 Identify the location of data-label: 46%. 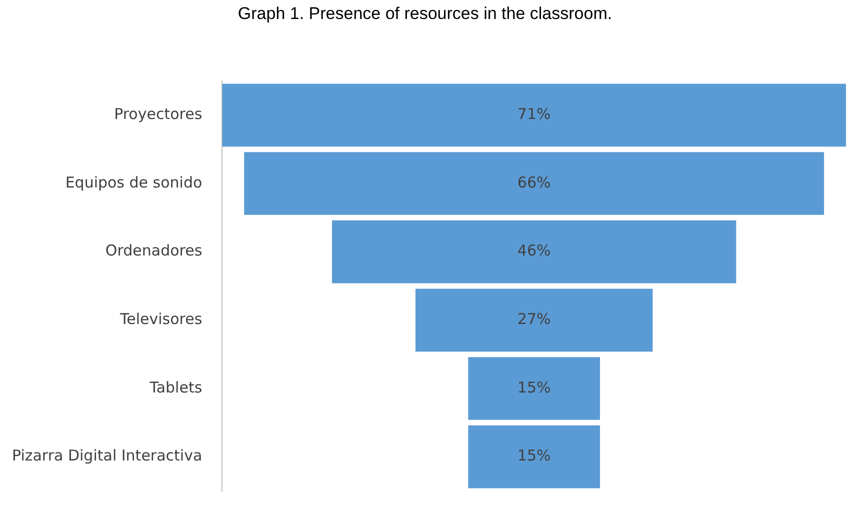
(534, 251).